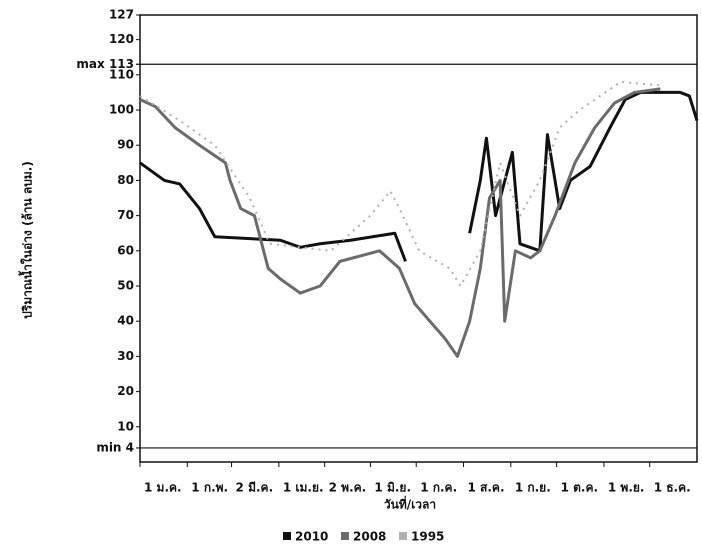 This screenshot has width=702, height=547. What do you see at coordinates (125, 391) in the screenshot?
I see `y-tick-label: 20` at bounding box center [125, 391].